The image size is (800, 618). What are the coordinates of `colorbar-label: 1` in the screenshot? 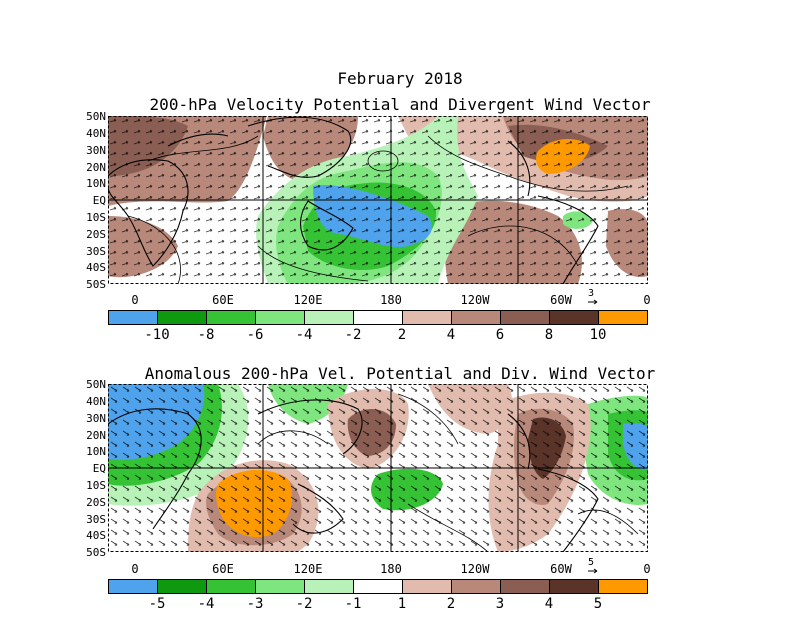 It's located at (402, 604).